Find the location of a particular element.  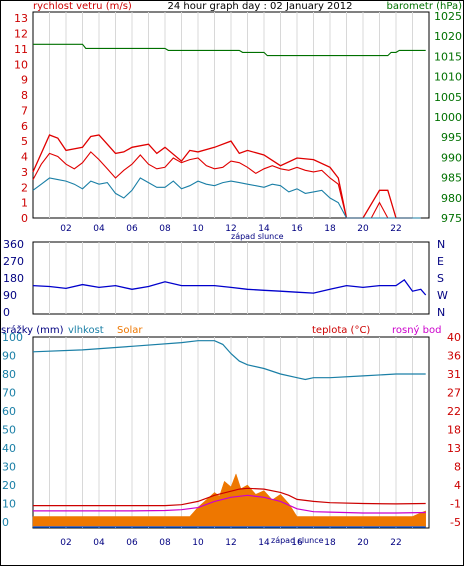

compass-label: W is located at coordinates (442, 295).